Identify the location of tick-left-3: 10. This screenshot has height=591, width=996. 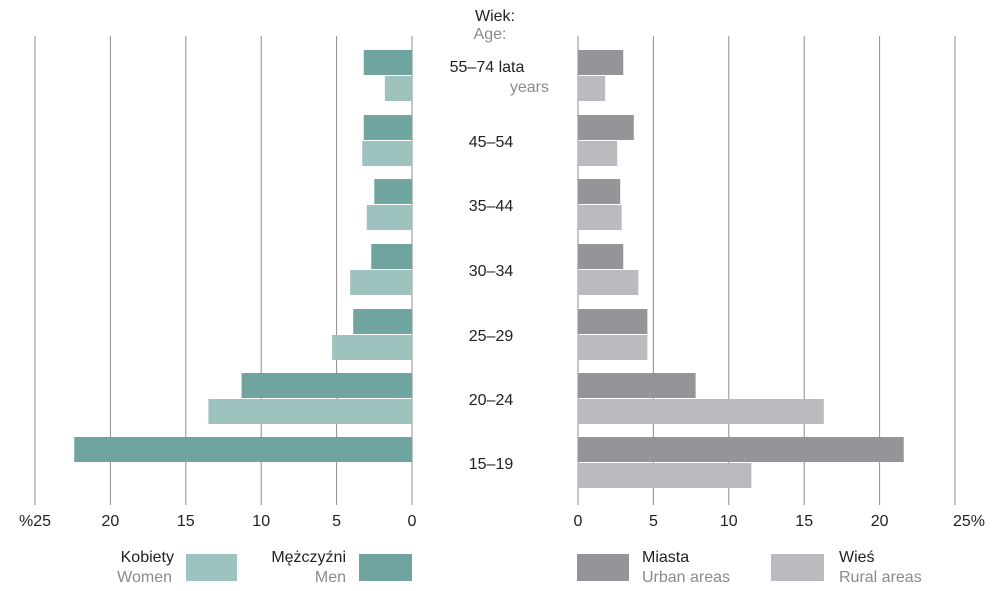
(261, 521).